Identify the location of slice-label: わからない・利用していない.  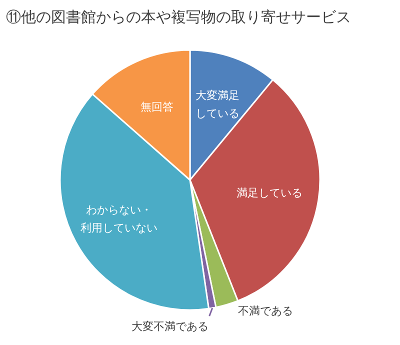
(119, 218).